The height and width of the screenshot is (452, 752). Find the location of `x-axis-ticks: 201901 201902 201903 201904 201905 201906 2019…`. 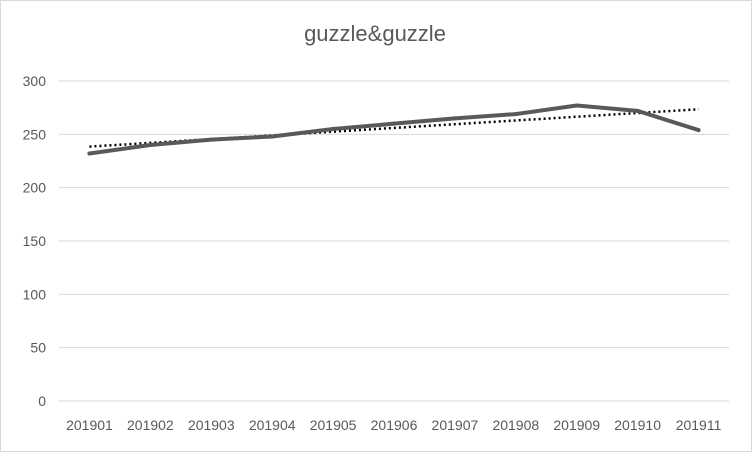

x-axis-ticks: 201901 201902 201903 201904 201905 201906 2019… is located at coordinates (393, 425).